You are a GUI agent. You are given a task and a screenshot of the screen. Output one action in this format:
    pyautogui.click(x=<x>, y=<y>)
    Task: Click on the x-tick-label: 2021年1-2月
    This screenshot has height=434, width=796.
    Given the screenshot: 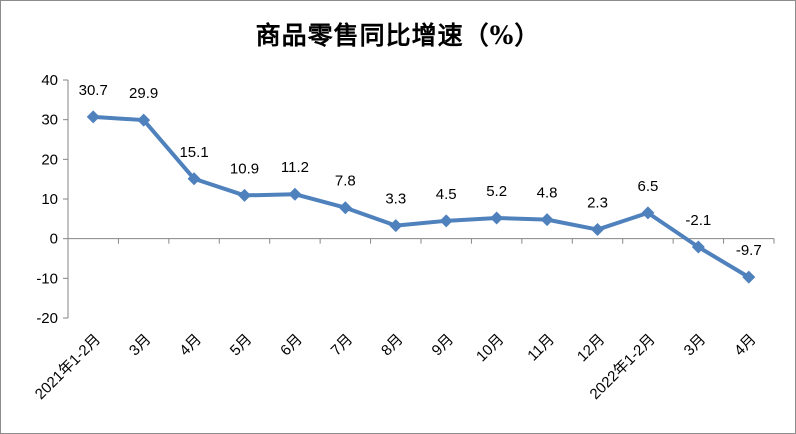 What is the action you would take?
    pyautogui.click(x=68, y=367)
    